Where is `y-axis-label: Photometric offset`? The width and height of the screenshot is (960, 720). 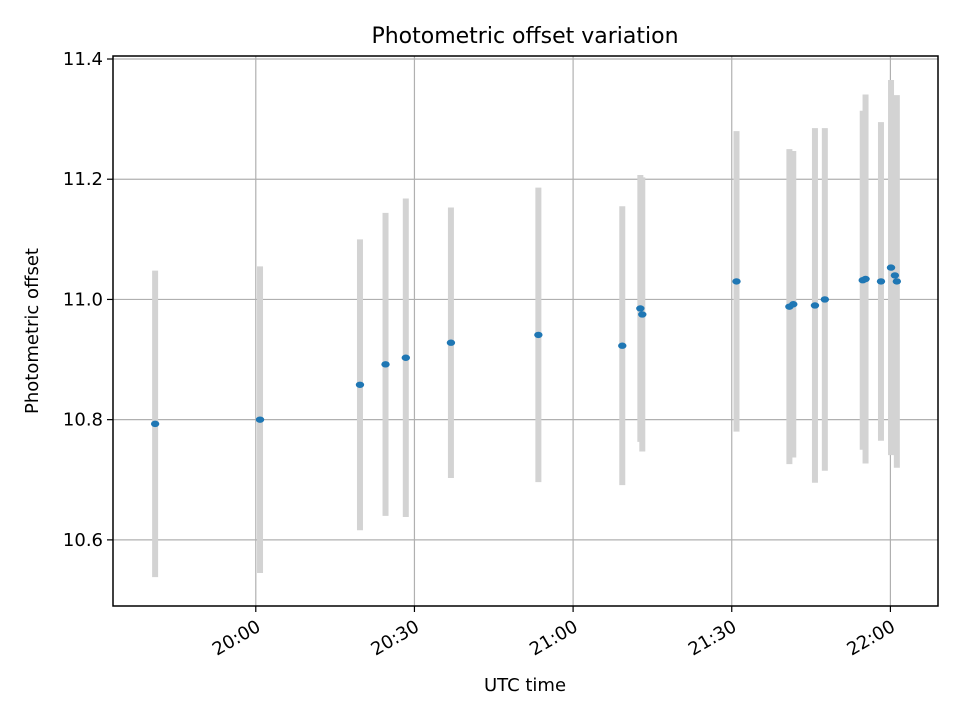 y-axis-label: Photometric offset is located at coordinates (32, 331).